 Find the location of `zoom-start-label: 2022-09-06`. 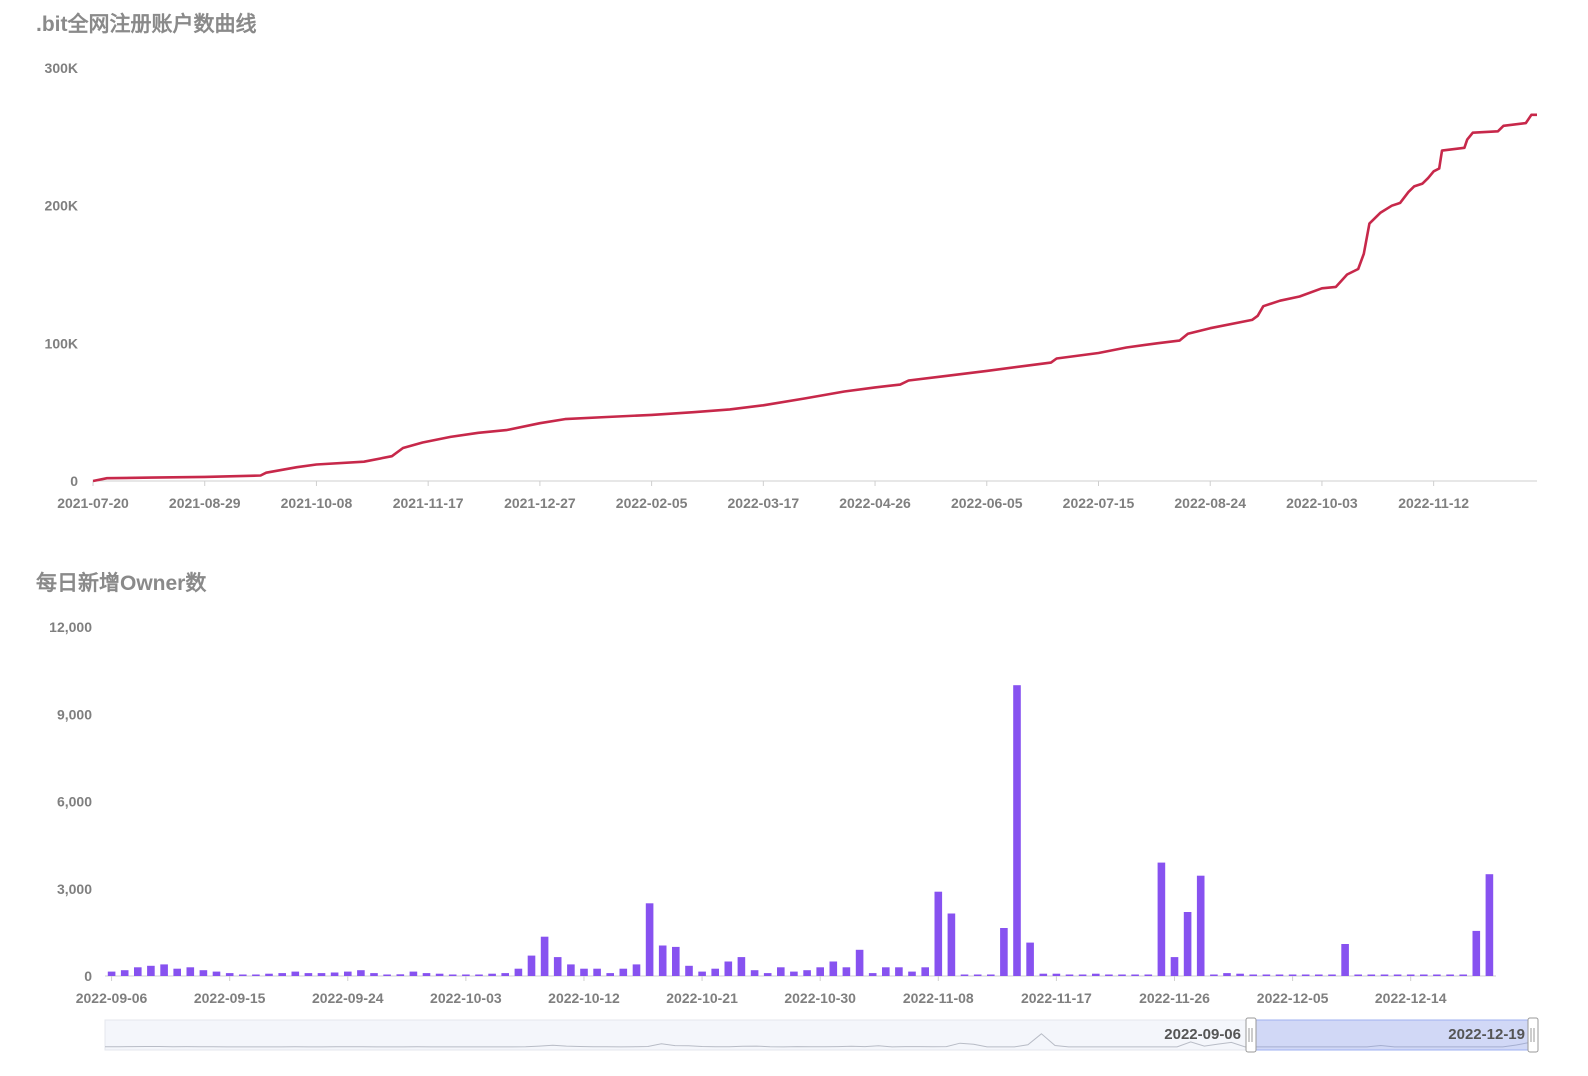

zoom-start-label: 2022-09-06 is located at coordinates (1202, 1034).